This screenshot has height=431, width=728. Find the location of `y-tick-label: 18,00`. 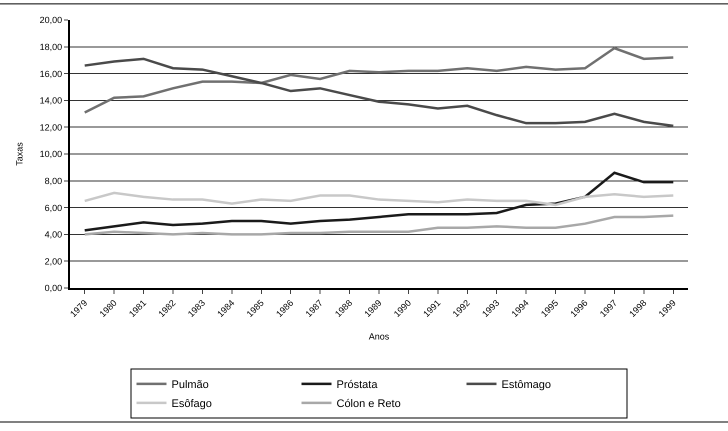

y-tick-label: 18,00 is located at coordinates (51, 47).